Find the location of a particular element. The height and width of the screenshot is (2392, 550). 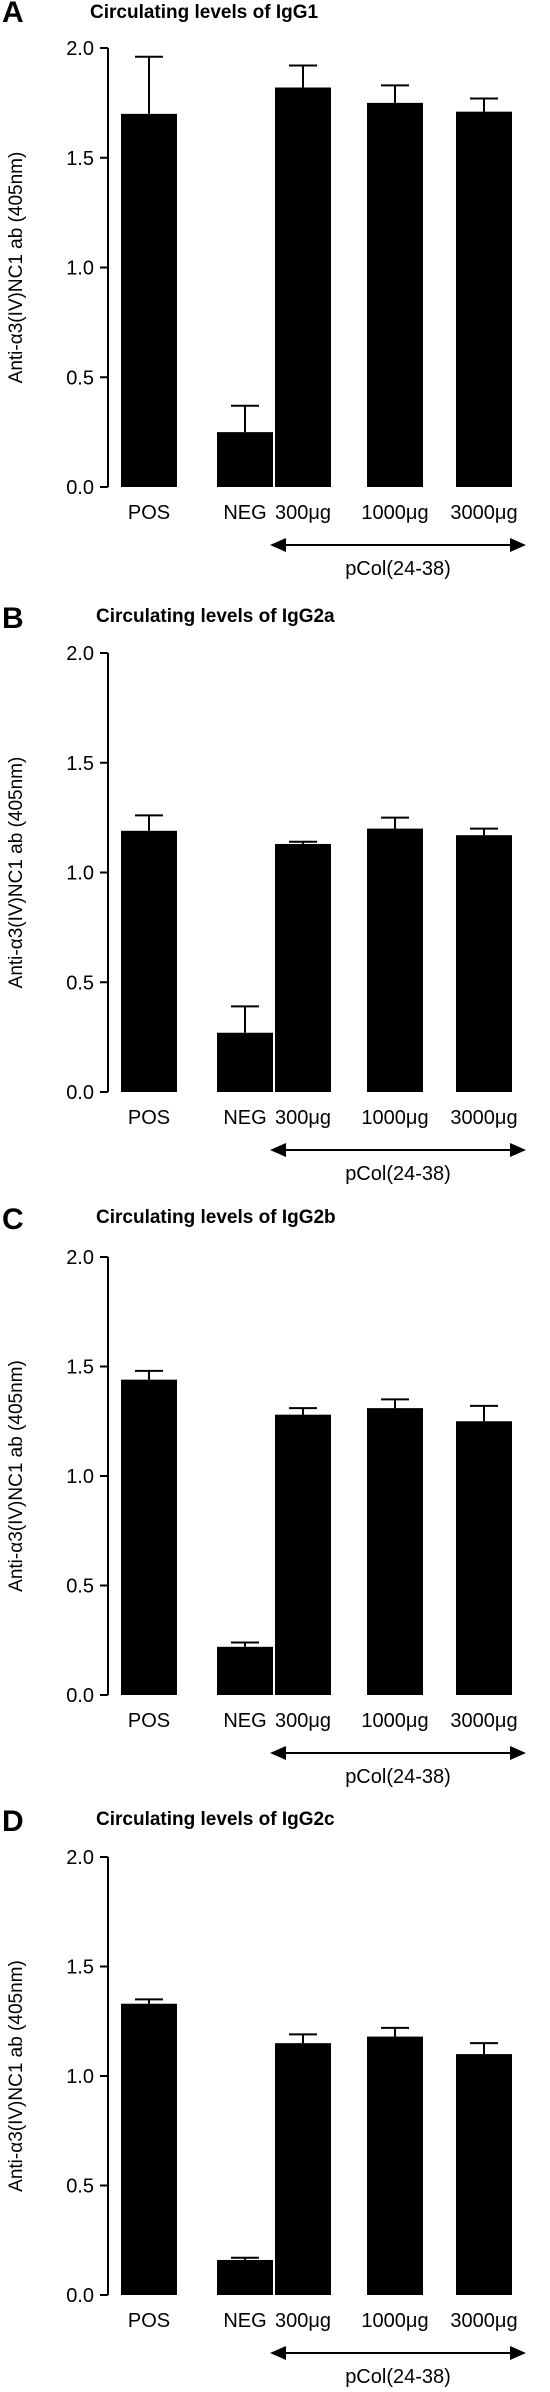

chart-title: Circulating levels of IgG2c is located at coordinates (215, 1819).